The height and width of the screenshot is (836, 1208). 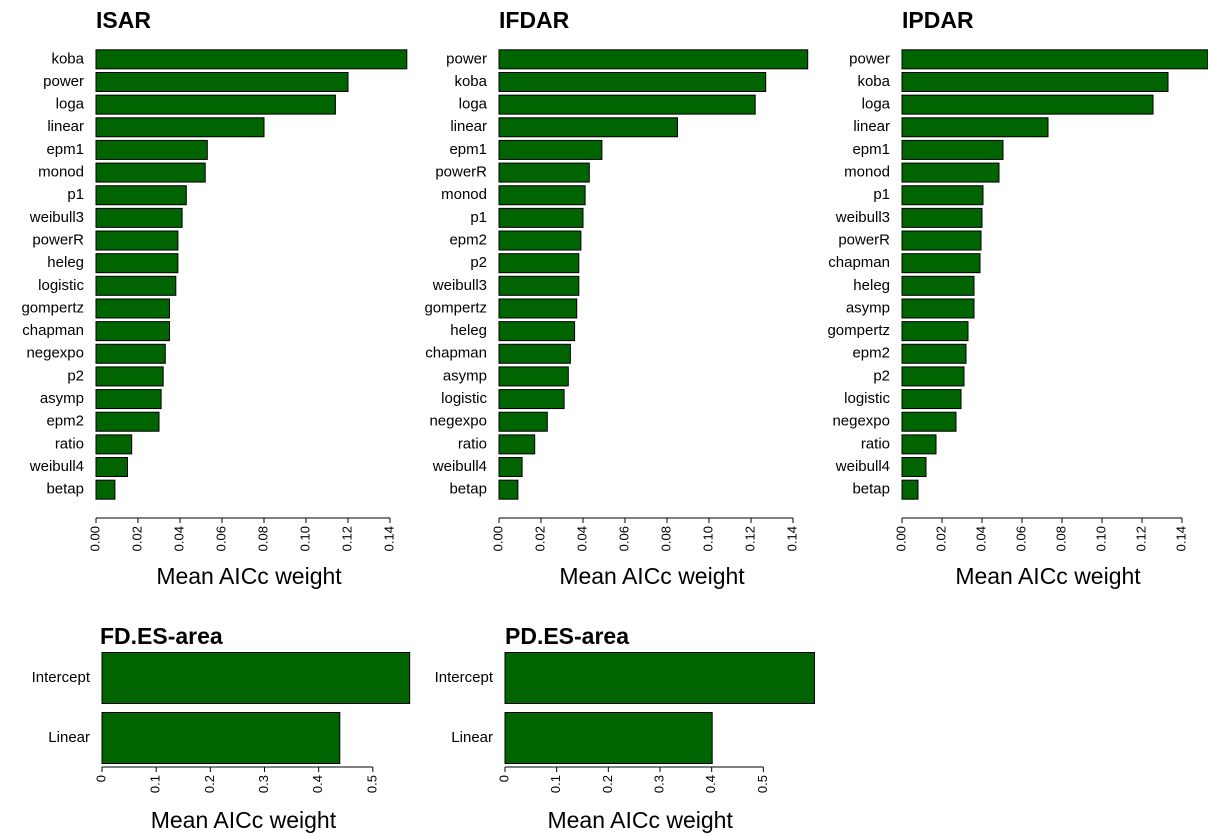 I want to click on category-label: linear, so click(x=65, y=126).